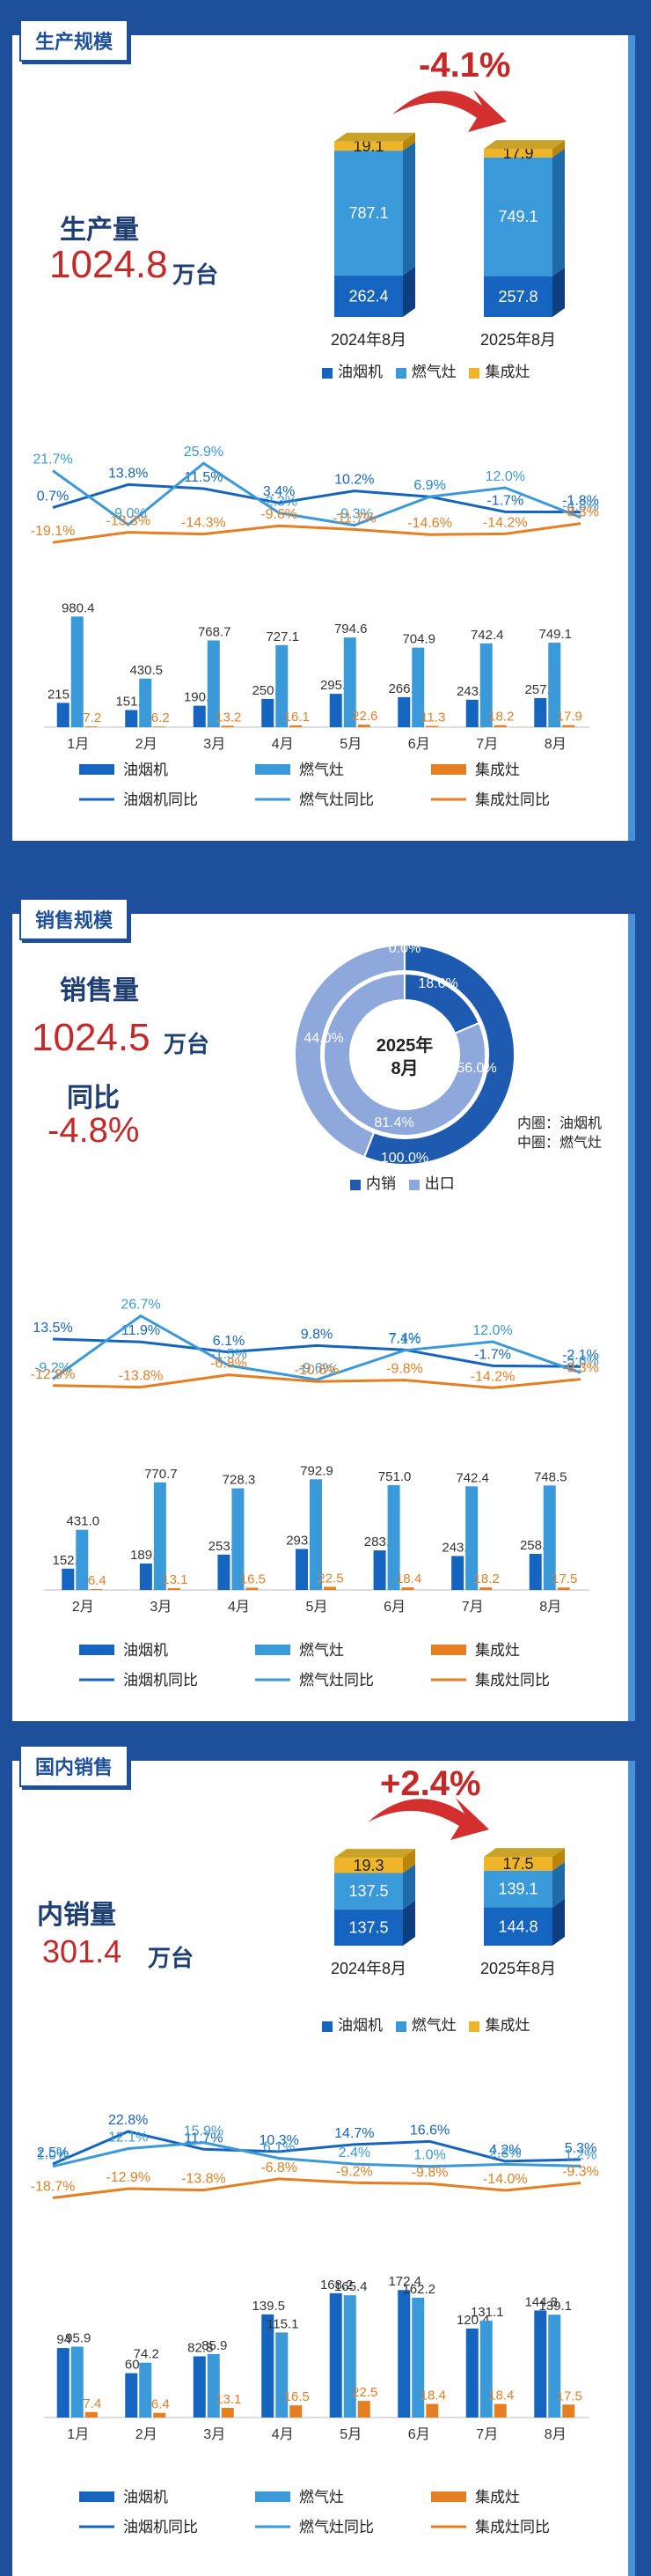 The height and width of the screenshot is (2576, 651). Describe the element at coordinates (404, 1159) in the screenshot. I see `donut-label: 100.0%` at that location.